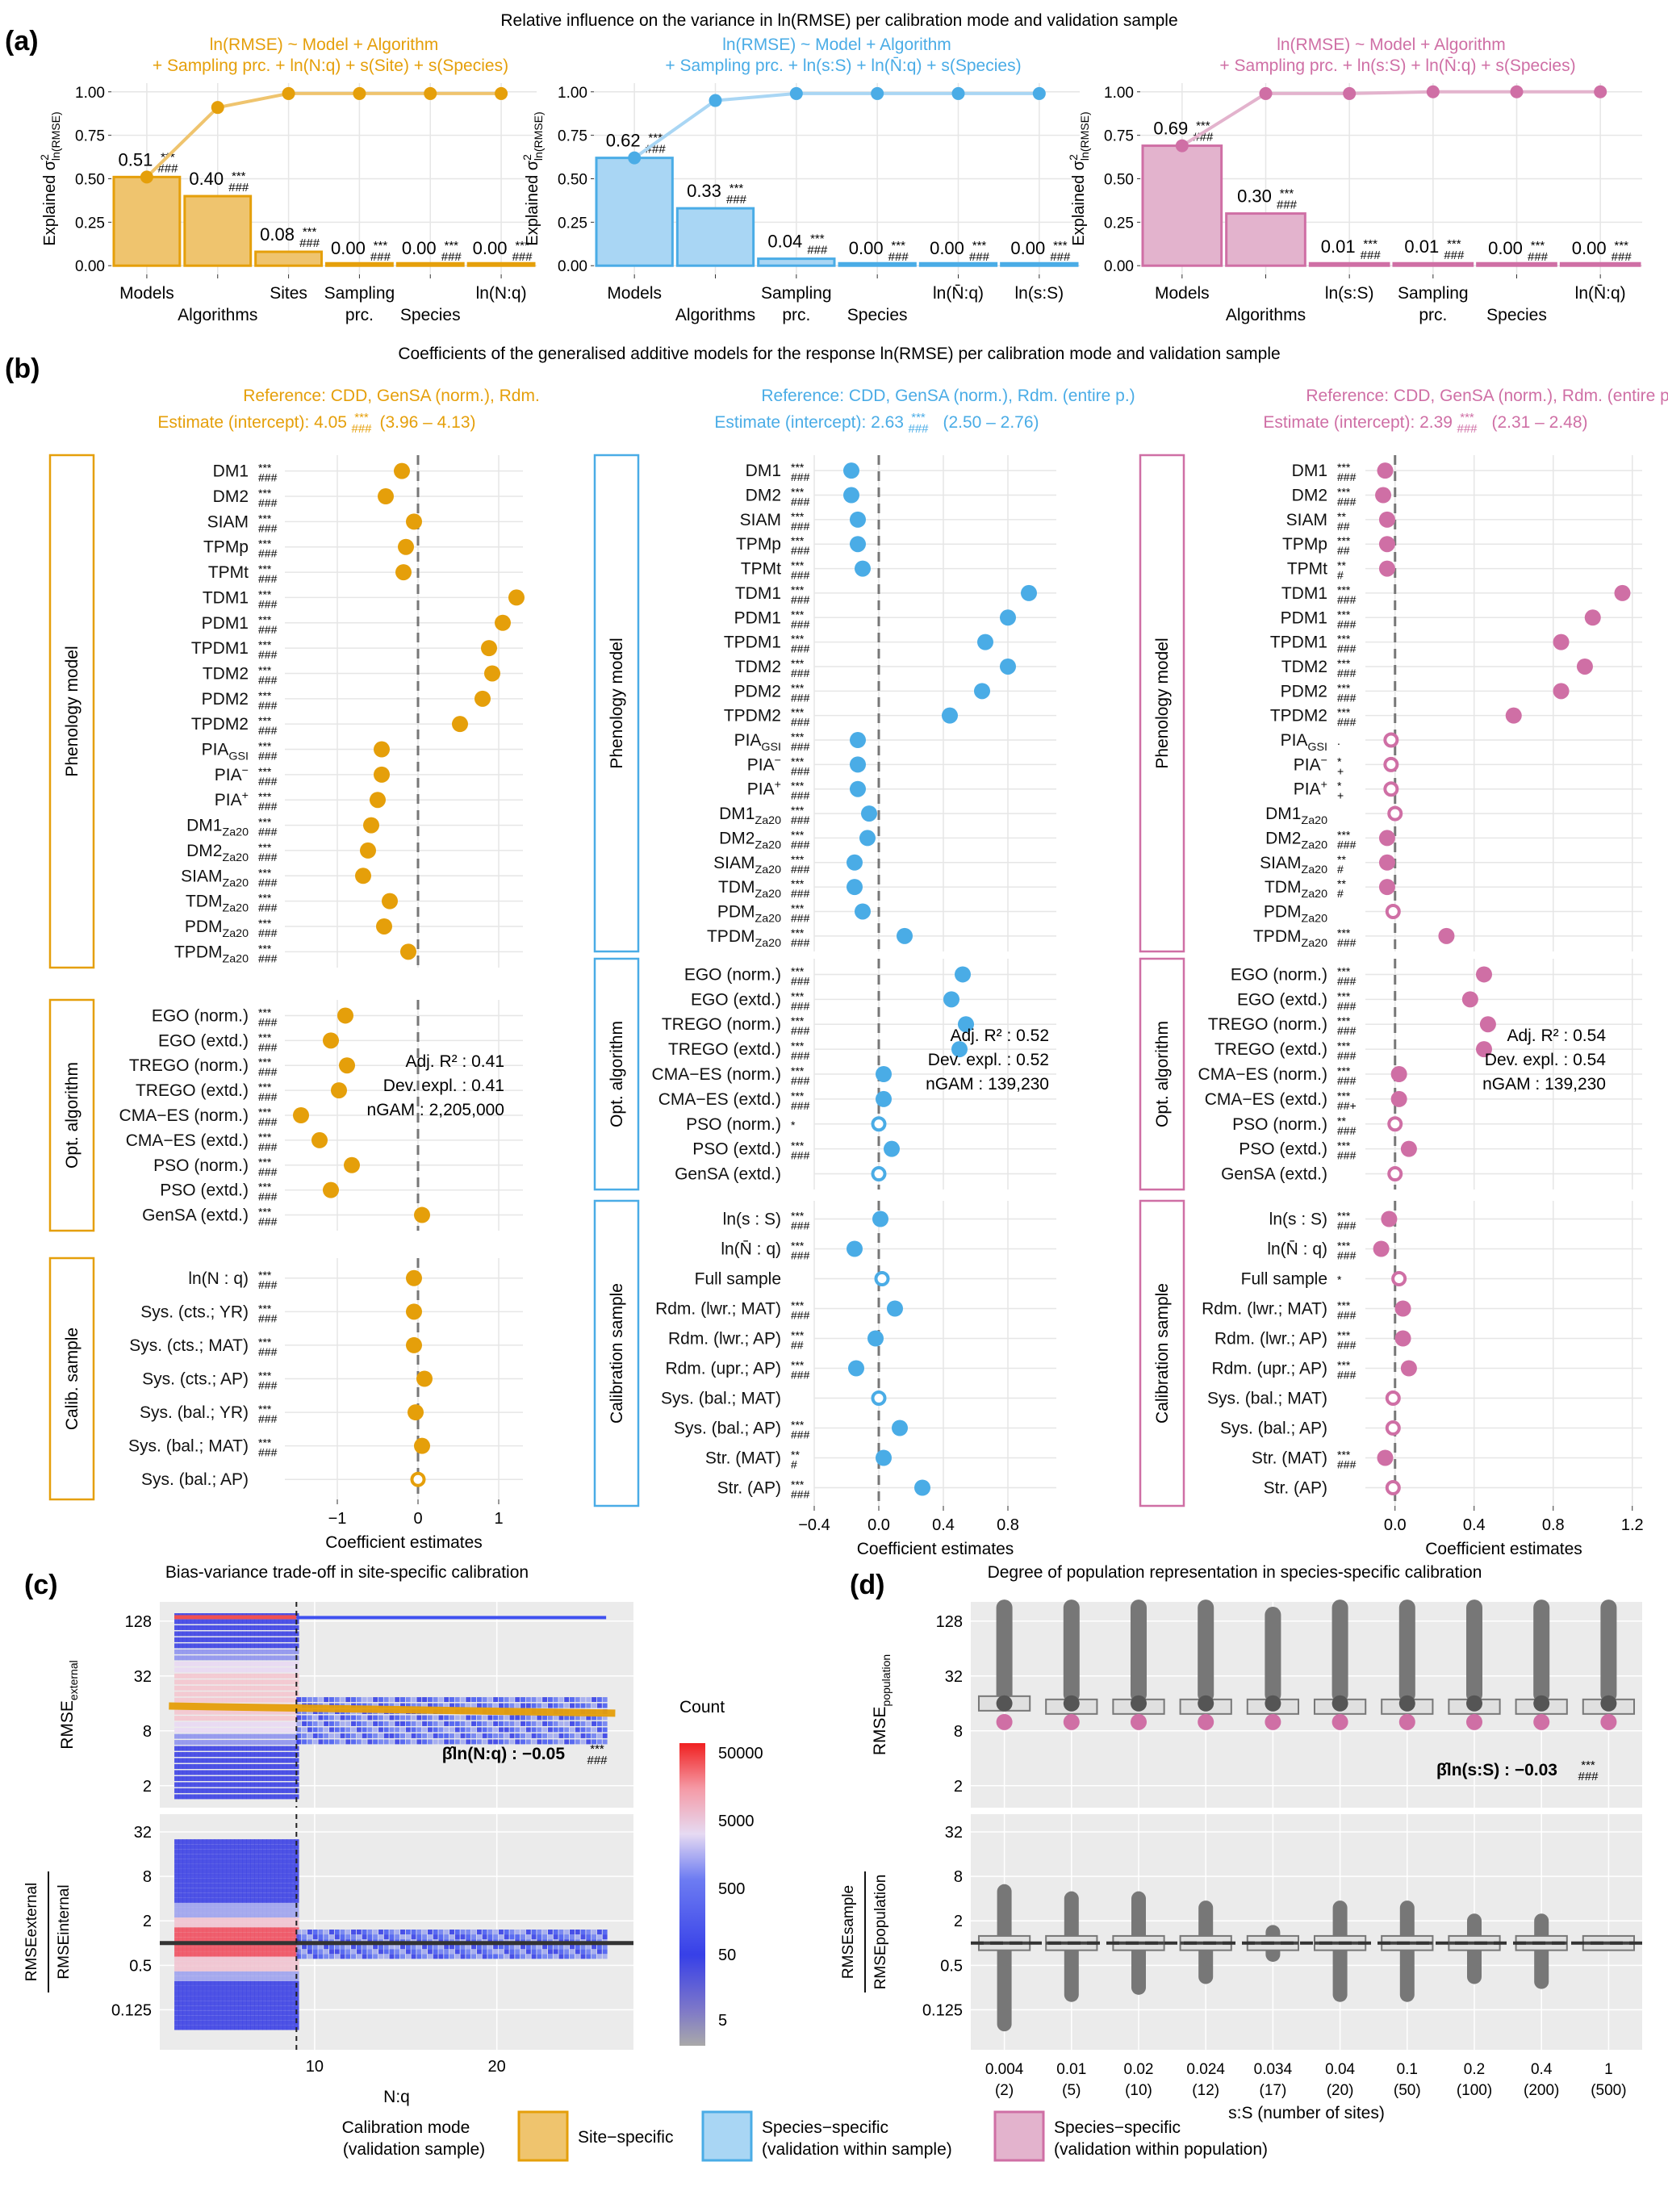 This screenshot has width=1668, height=2212. What do you see at coordinates (989, 1060) in the screenshot?
I see `dev-explained: Dev. expl. : 0.52` at bounding box center [989, 1060].